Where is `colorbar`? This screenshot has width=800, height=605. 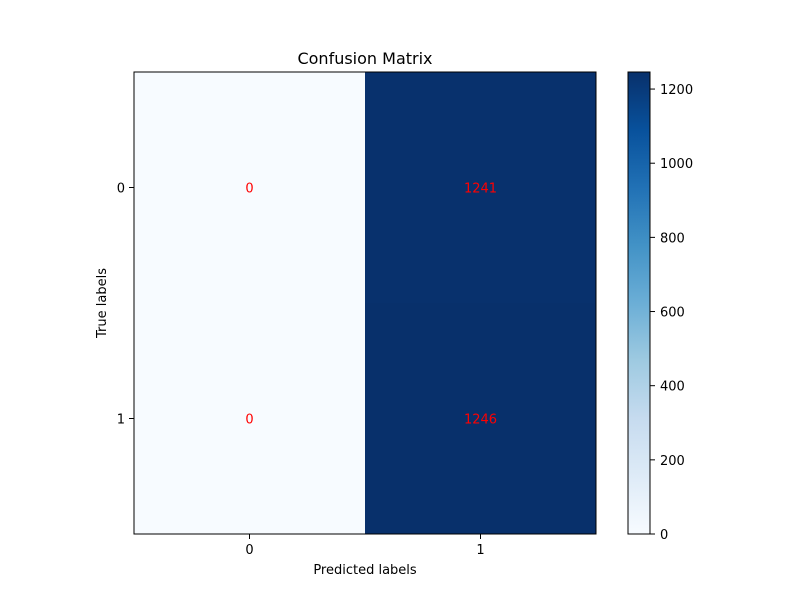 colorbar is located at coordinates (639, 303).